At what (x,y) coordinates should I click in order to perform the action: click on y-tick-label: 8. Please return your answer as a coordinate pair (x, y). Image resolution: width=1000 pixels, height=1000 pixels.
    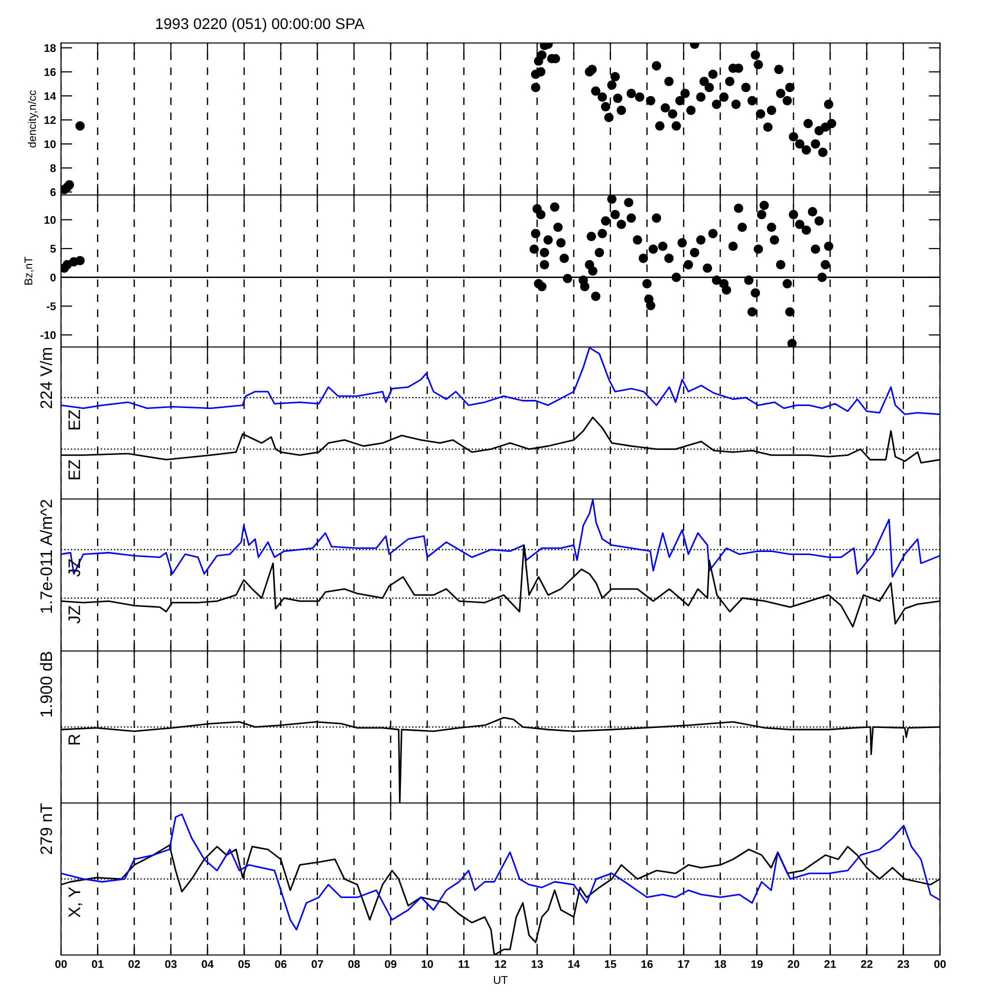
    Looking at the image, I should click on (53, 168).